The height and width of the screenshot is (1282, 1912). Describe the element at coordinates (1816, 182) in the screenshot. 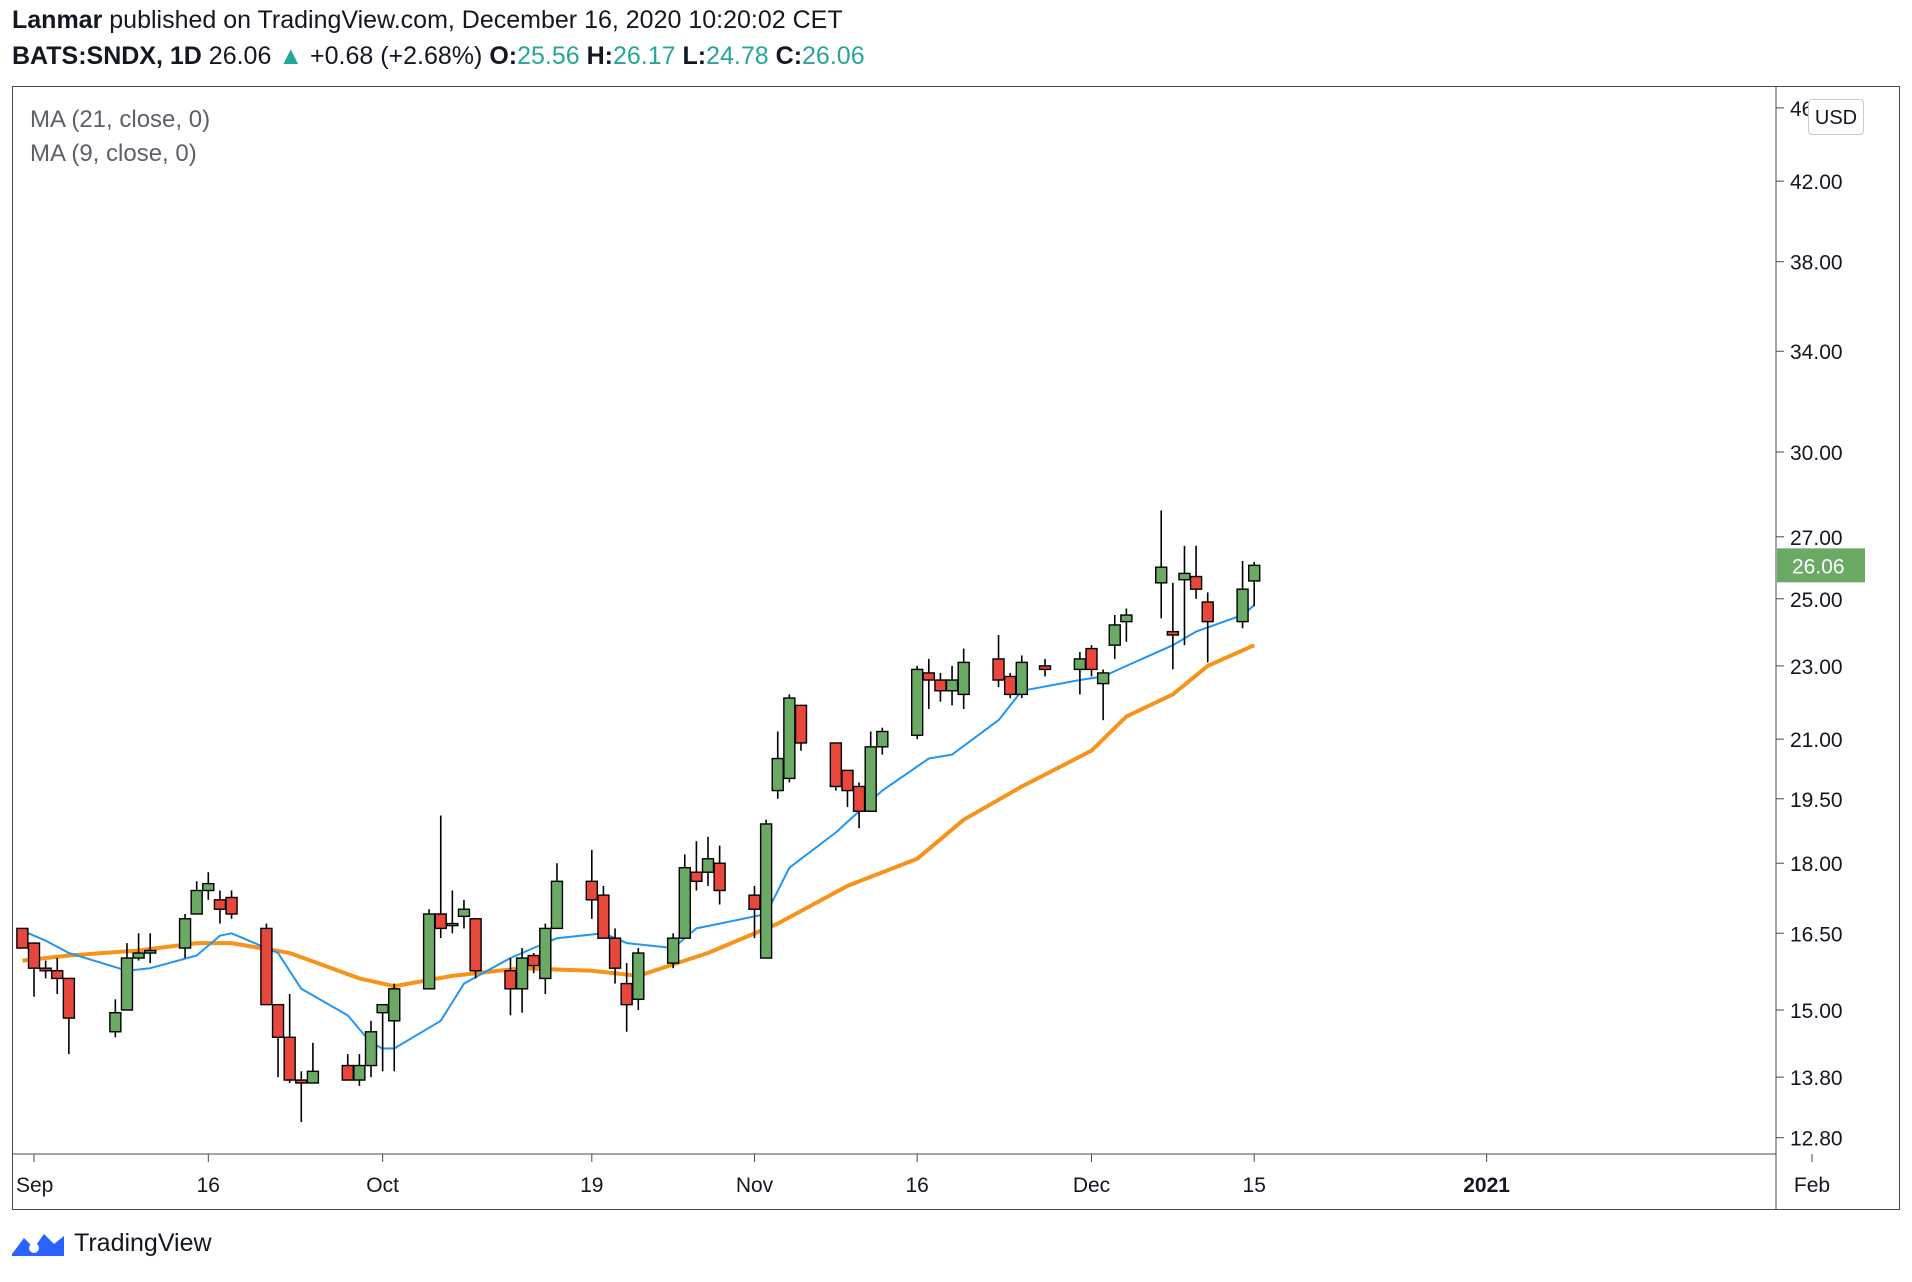

I see `y-tick-label: 42.00` at that location.